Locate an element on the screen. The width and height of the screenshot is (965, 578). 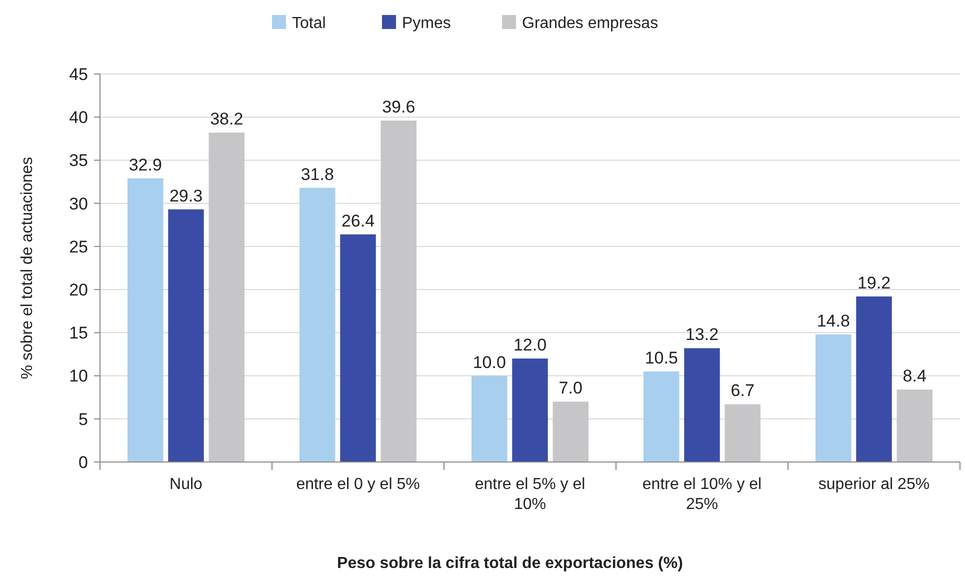
data-label: 26.4 is located at coordinates (358, 220).